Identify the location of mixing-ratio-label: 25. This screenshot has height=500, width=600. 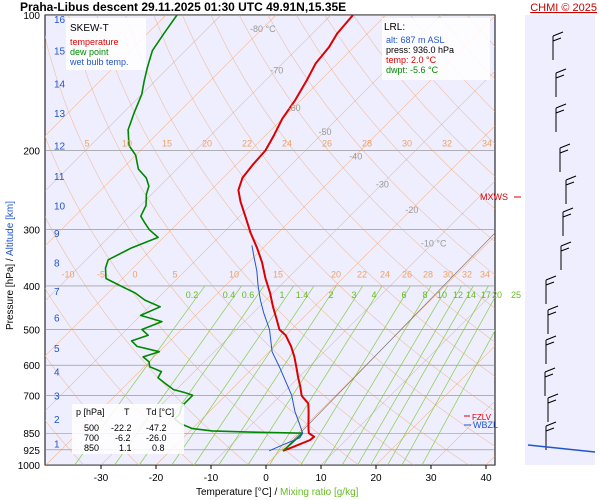
(516, 295).